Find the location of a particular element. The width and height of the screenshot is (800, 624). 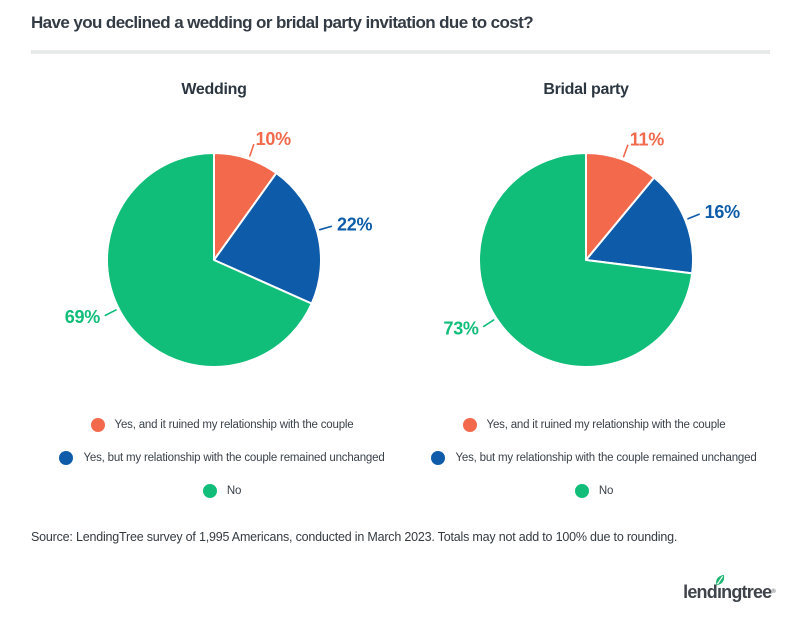

slice-value-label: 22% is located at coordinates (354, 225).